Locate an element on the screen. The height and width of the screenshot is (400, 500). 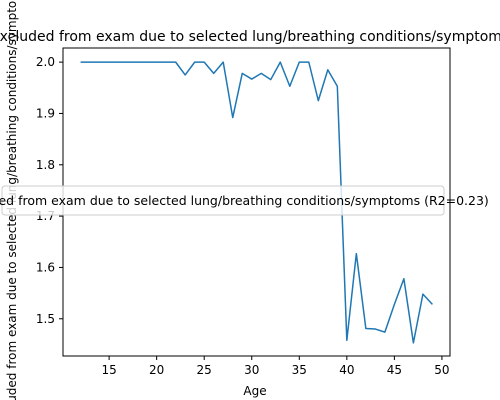
x-tick-label: 35 is located at coordinates (299, 370).